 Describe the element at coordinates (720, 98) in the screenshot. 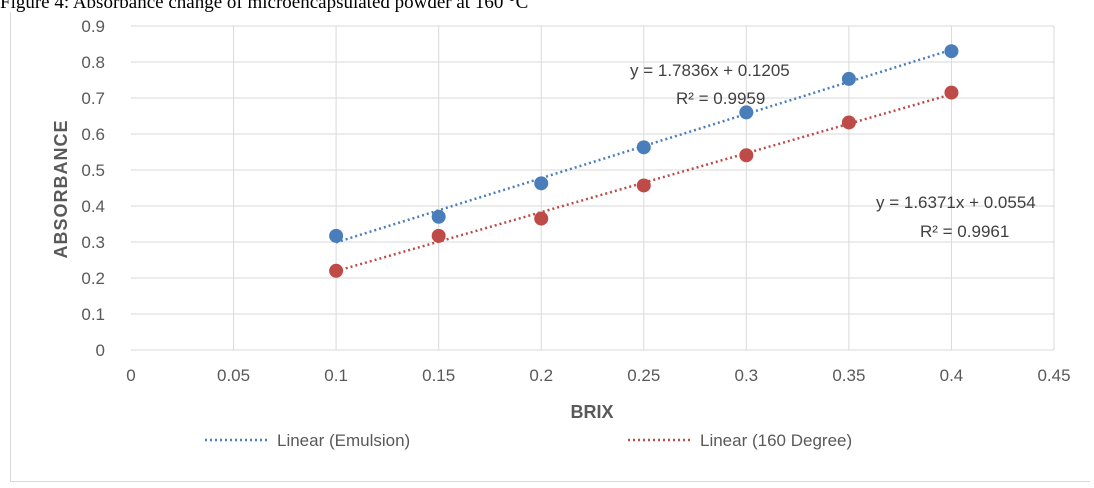

I see `trendline-r-squared: R² = 0.9959` at that location.